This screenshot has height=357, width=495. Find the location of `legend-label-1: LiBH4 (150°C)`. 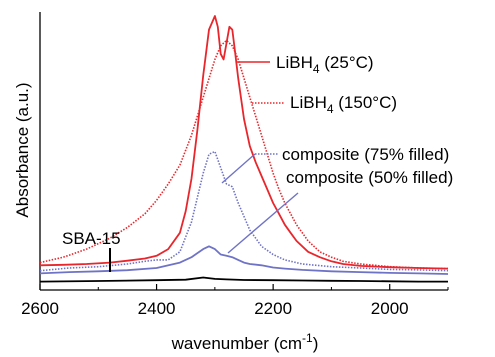

legend-label-1: LiBH4 (150°C) is located at coordinates (343, 104).